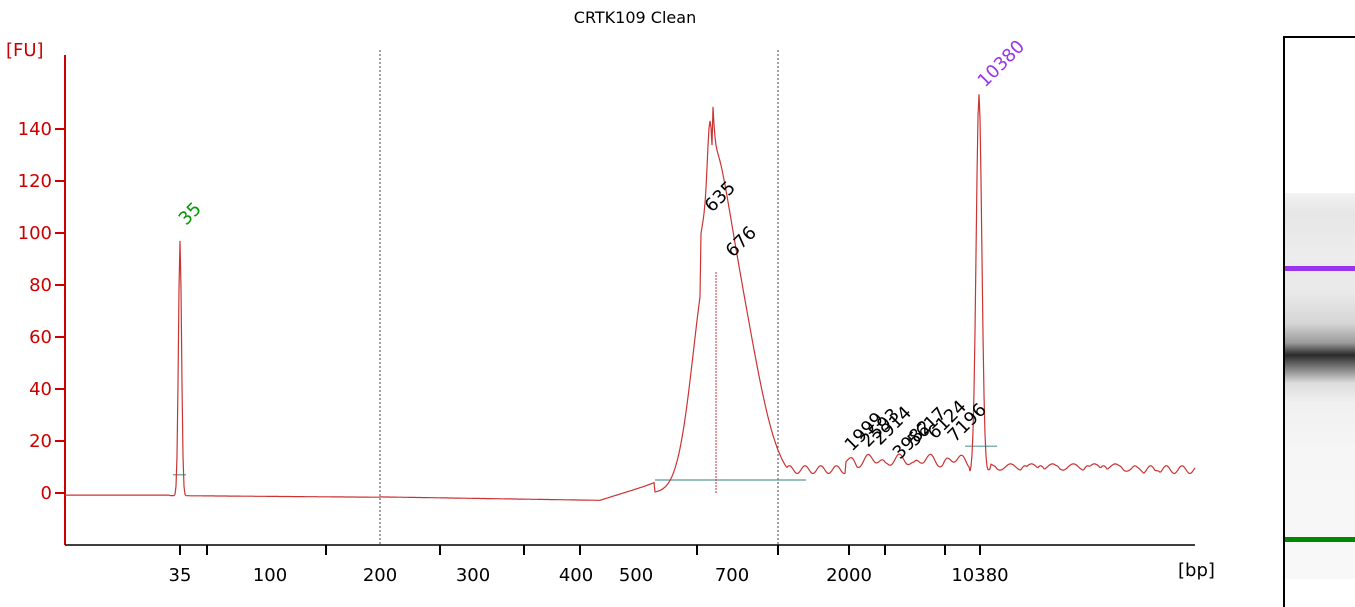 The height and width of the screenshot is (607, 1355). I want to click on x-axis-label: [bp], so click(1196, 570).